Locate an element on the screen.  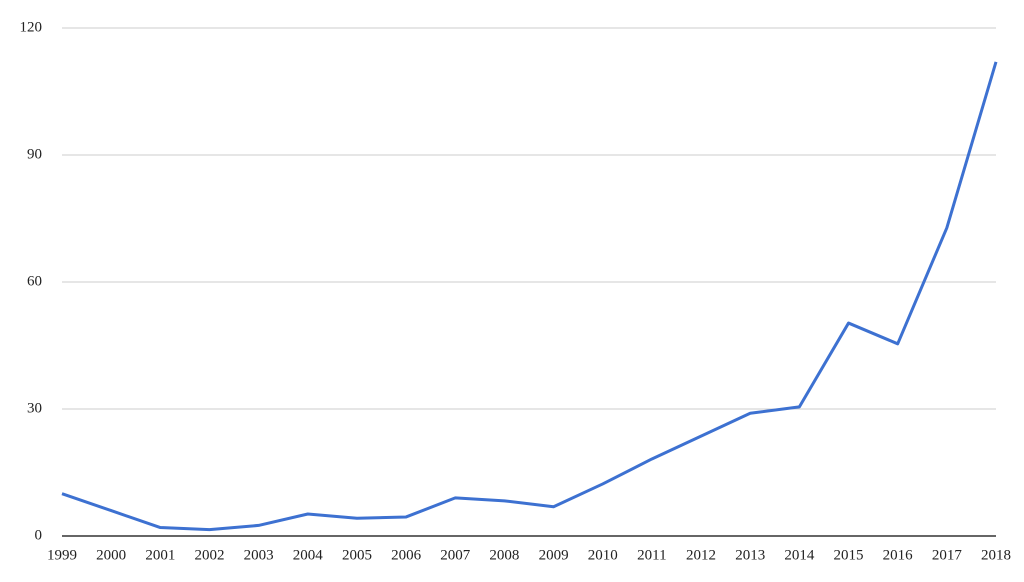
x-tick-label: 2007 is located at coordinates (455, 555).